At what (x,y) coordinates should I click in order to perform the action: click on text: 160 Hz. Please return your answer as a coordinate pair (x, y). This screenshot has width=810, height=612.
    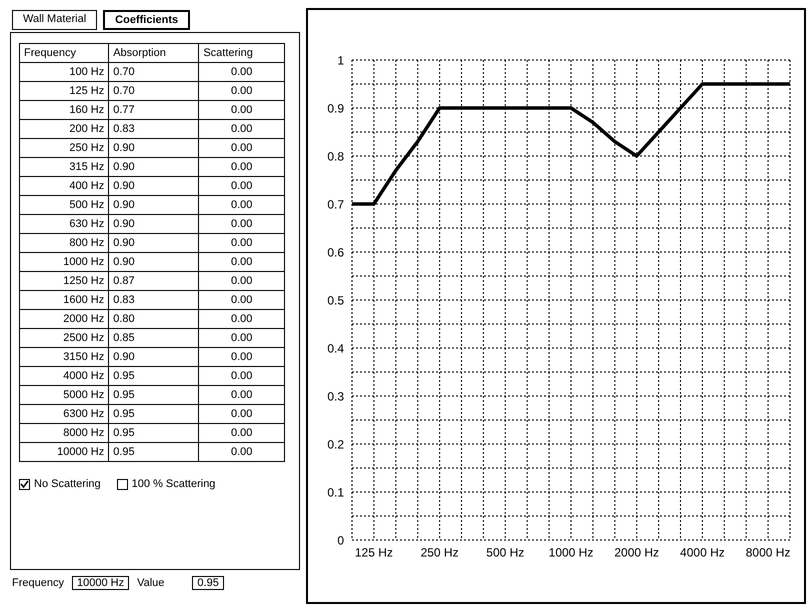
    Looking at the image, I should click on (64, 110).